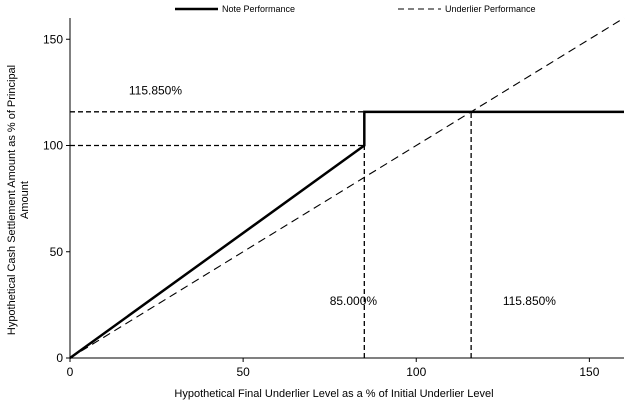  What do you see at coordinates (59, 358) in the screenshot?
I see `y-tick-label: 0` at bounding box center [59, 358].